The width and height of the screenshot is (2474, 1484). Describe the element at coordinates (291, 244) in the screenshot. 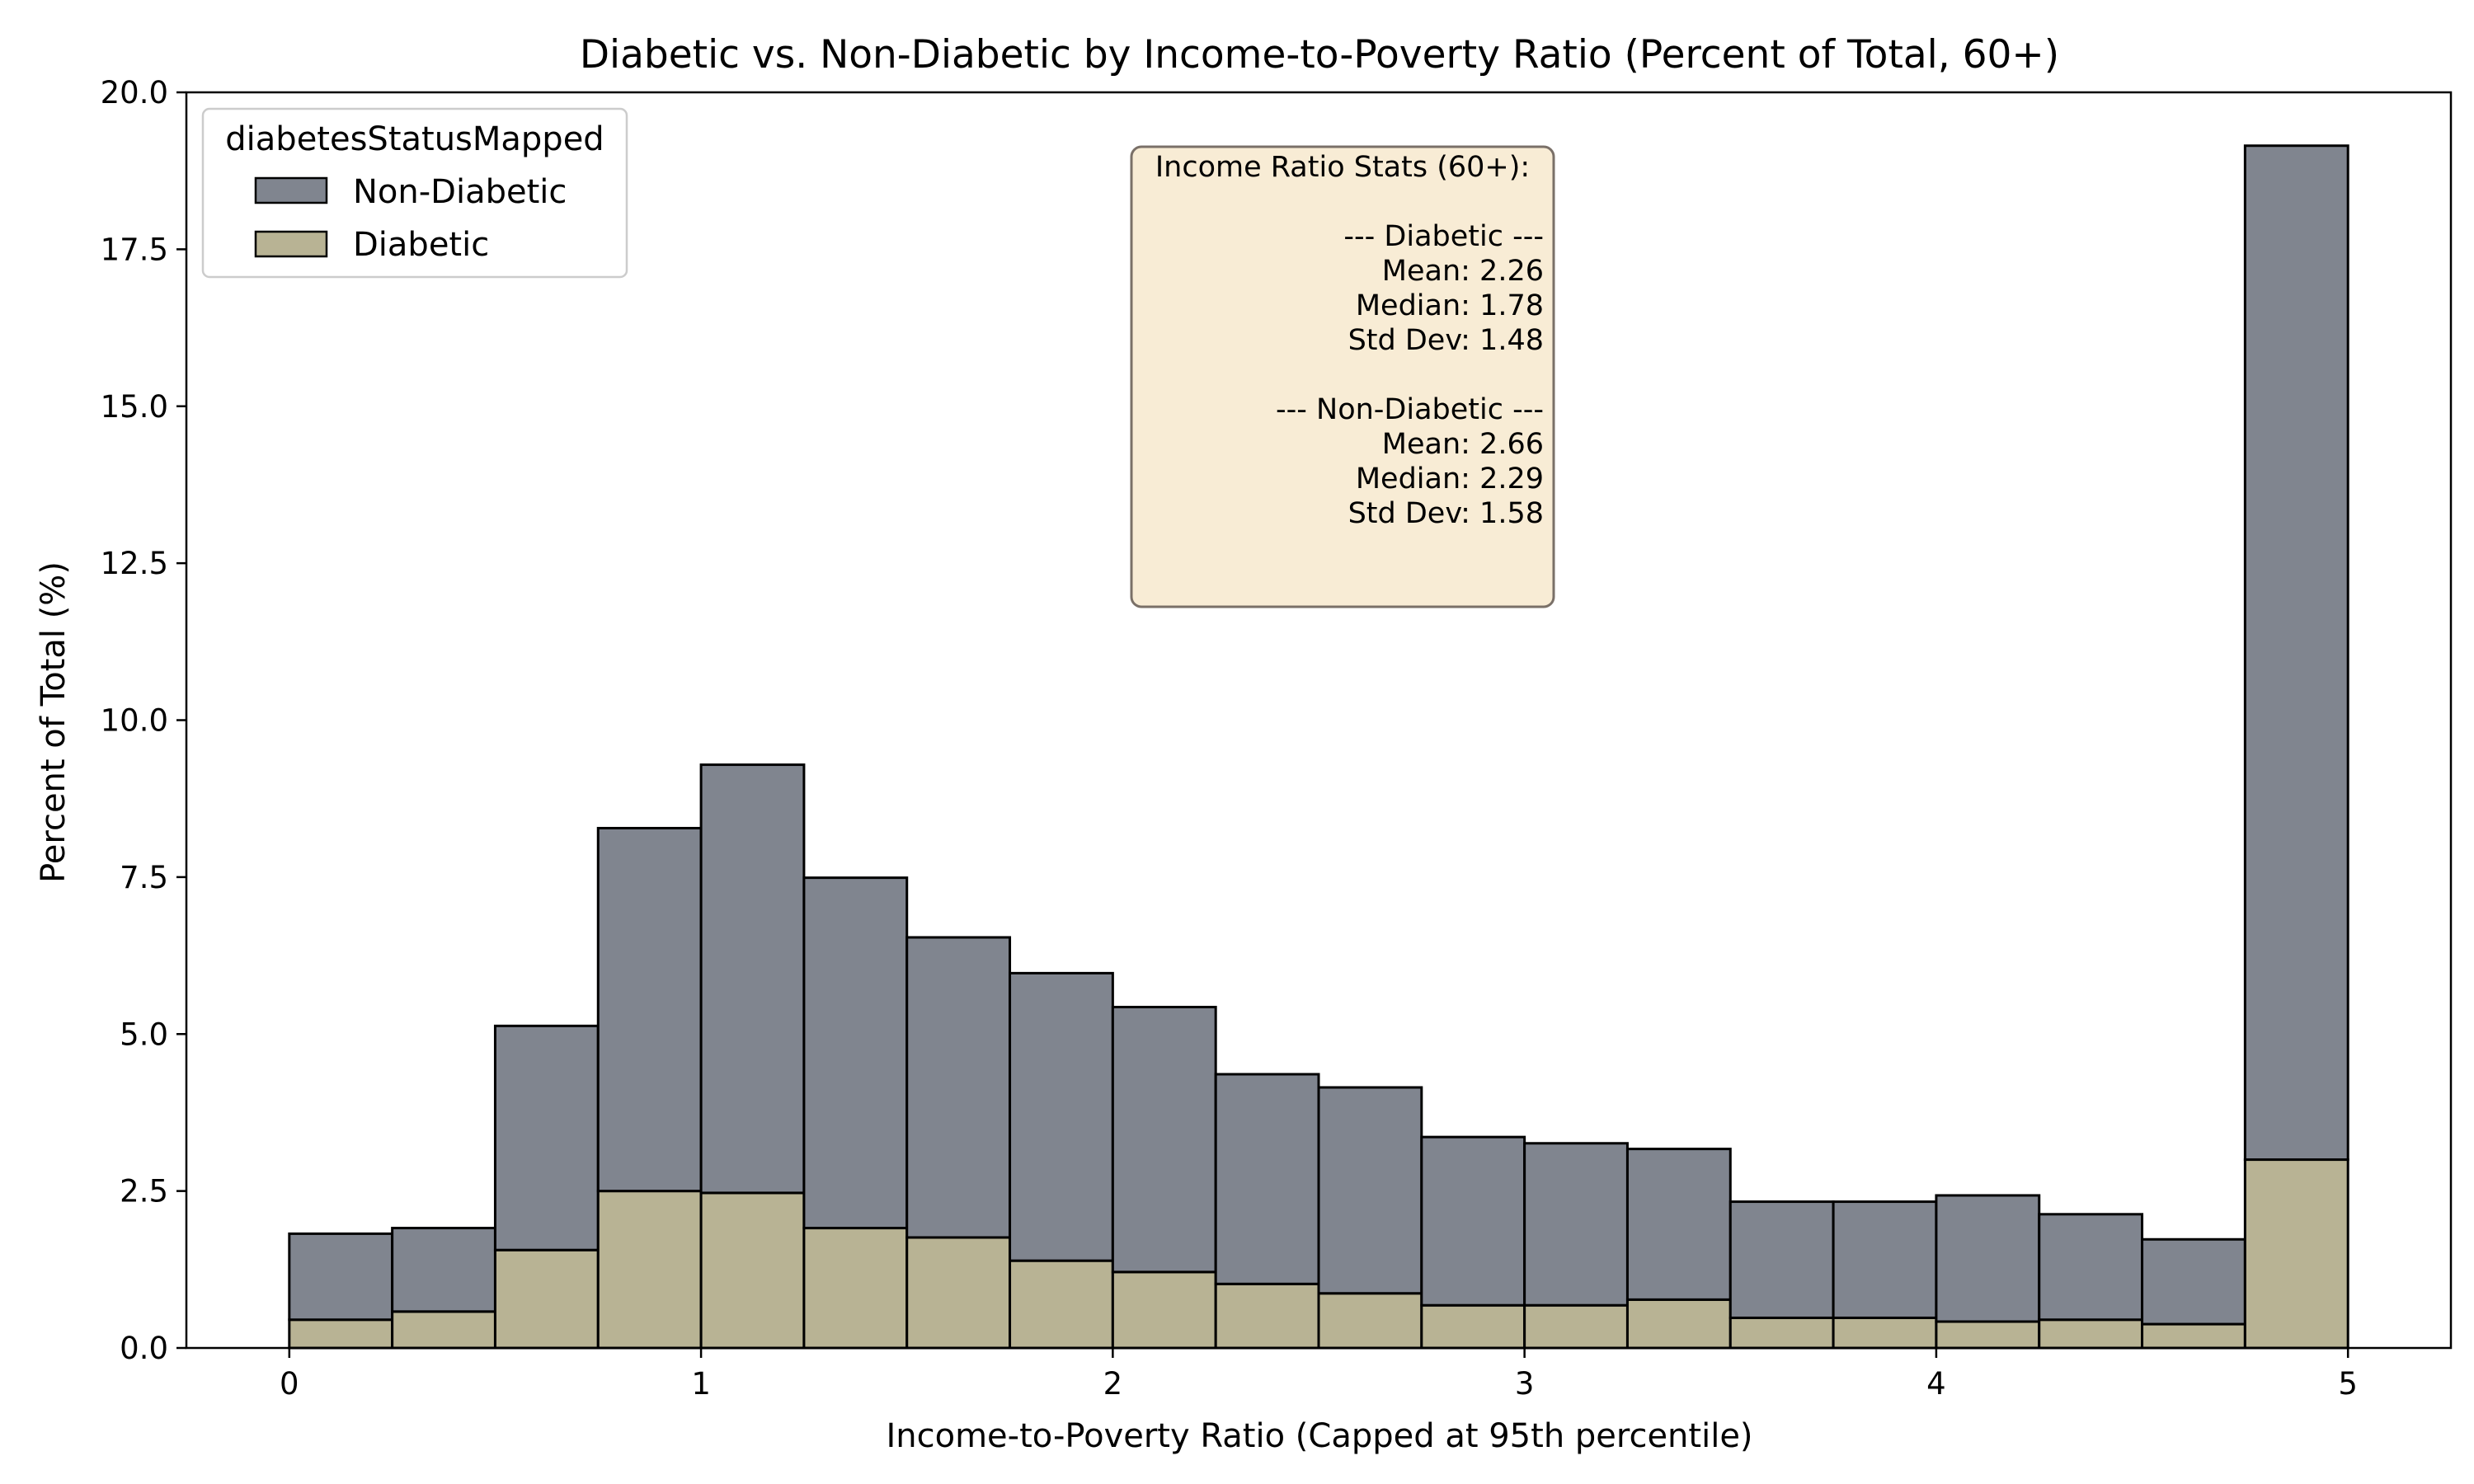

I see `legend-swatch-diabetic` at that location.